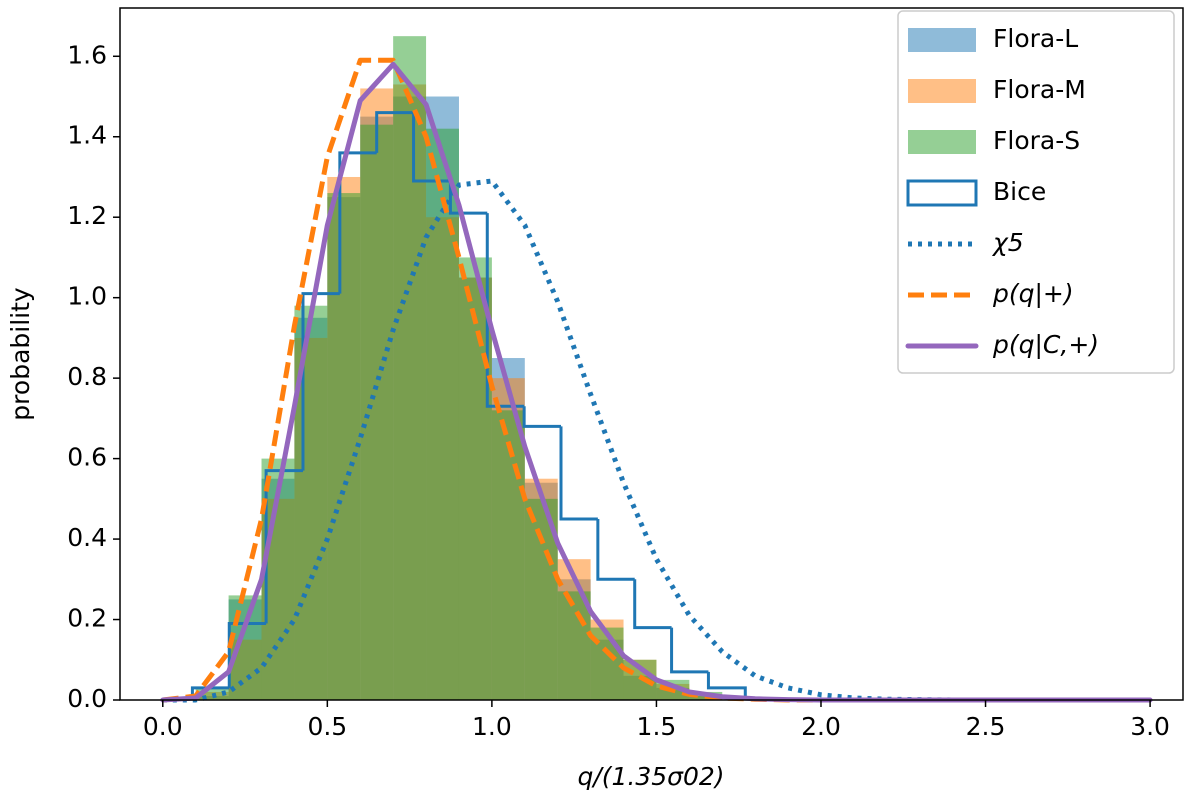 Image resolution: width=1200 pixels, height=804 pixels. Describe the element at coordinates (87, 215) in the screenshot. I see `y-tick-label: 1.2` at that location.